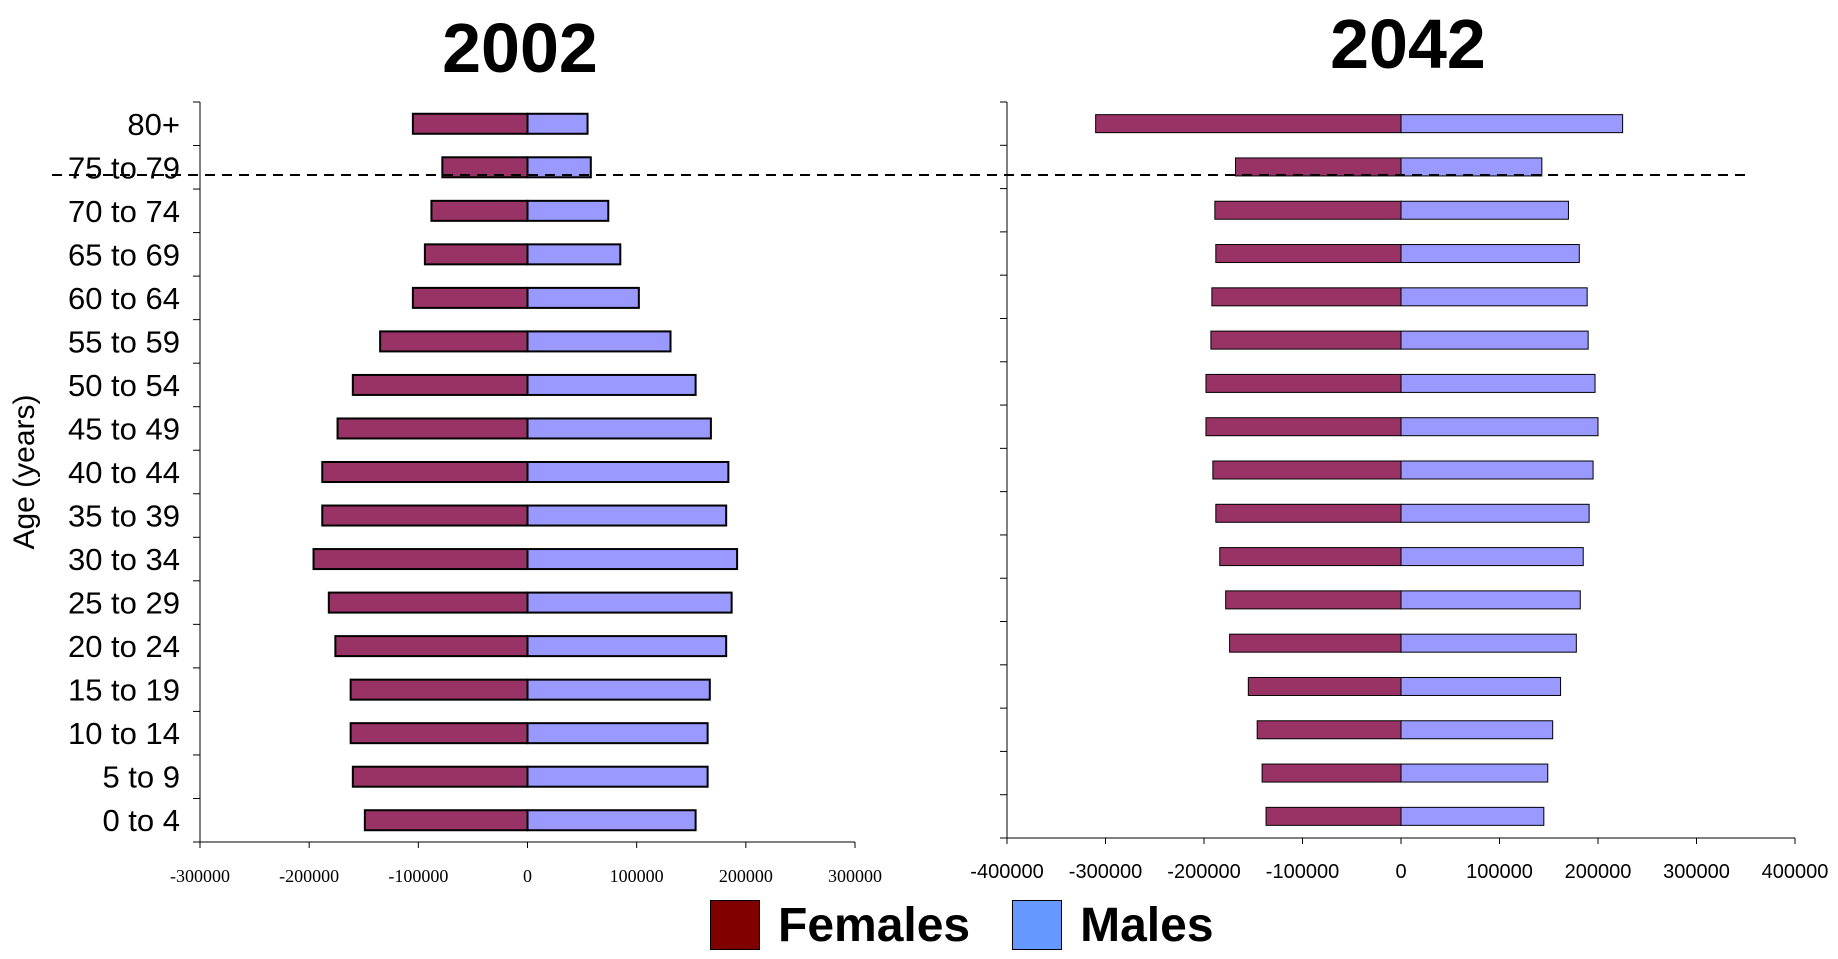 The width and height of the screenshot is (1838, 959). Describe the element at coordinates (124, 298) in the screenshot. I see `category-label: 60 to 64` at that location.